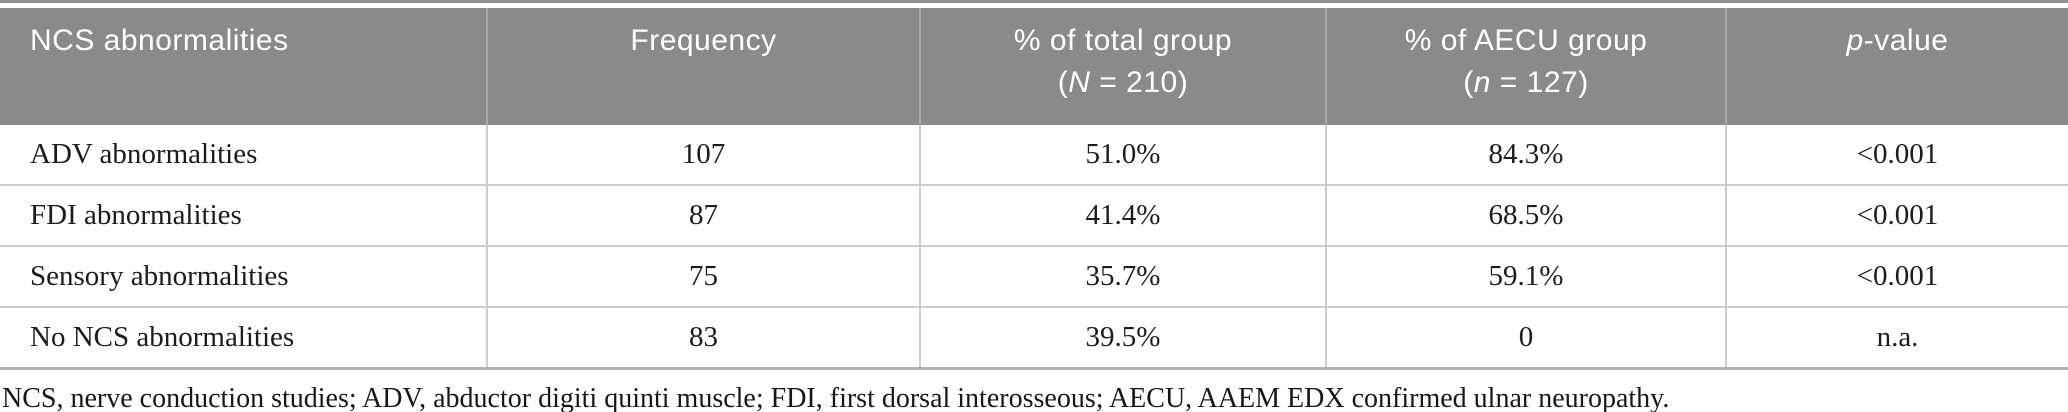 The image size is (2068, 412). Describe the element at coordinates (144, 154) in the screenshot. I see `row-label-cell: ADV abnormalities` at that location.